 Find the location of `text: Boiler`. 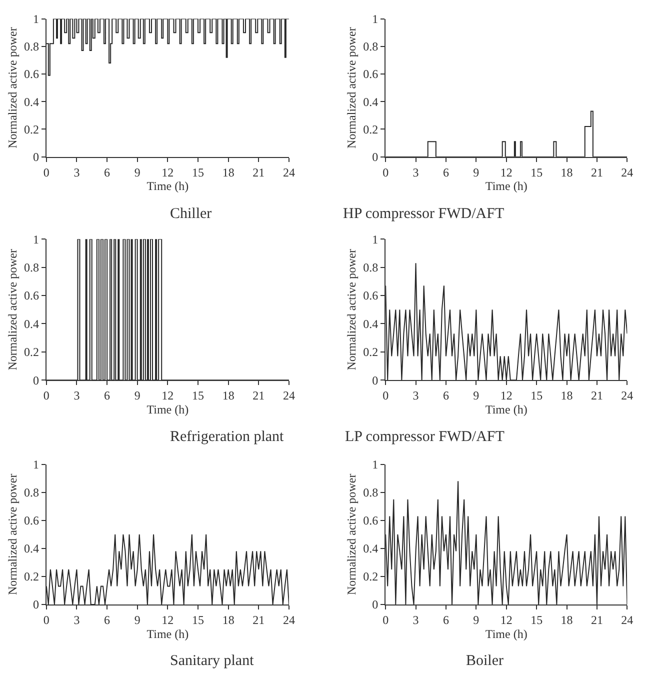

text: Boiler is located at coordinates (485, 661).